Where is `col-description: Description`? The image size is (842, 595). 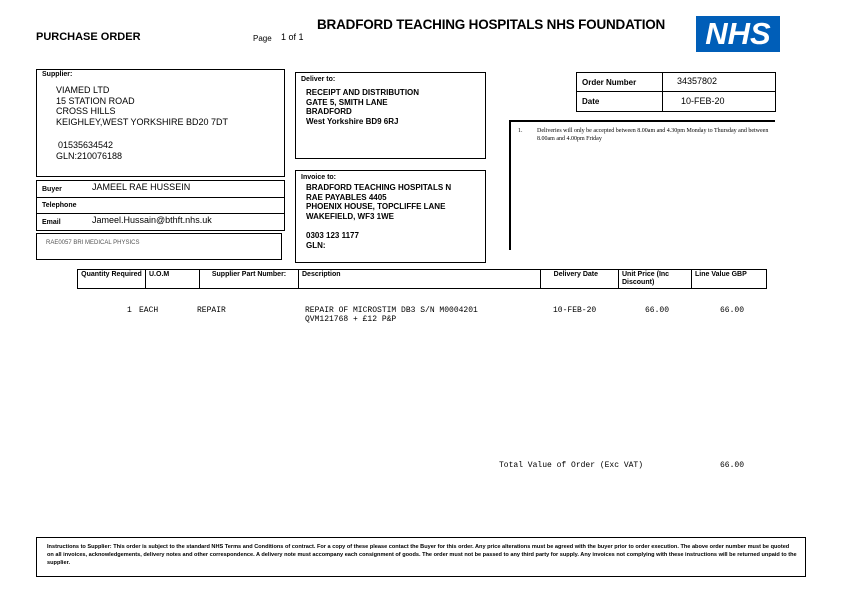 col-description: Description is located at coordinates (420, 279).